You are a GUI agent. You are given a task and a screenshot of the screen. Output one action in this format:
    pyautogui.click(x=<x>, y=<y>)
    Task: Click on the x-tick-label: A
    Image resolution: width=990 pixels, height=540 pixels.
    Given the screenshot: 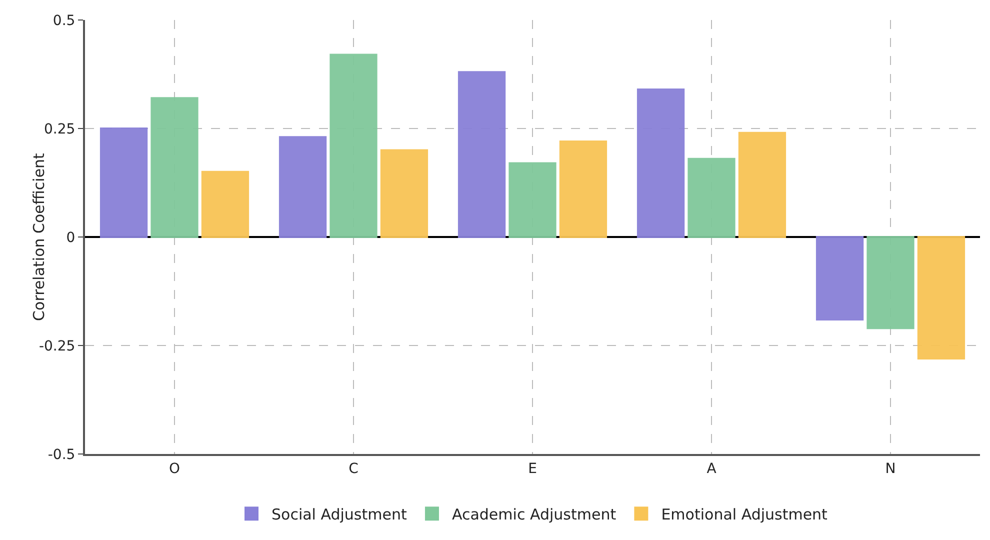 What is the action you would take?
    pyautogui.click(x=711, y=468)
    